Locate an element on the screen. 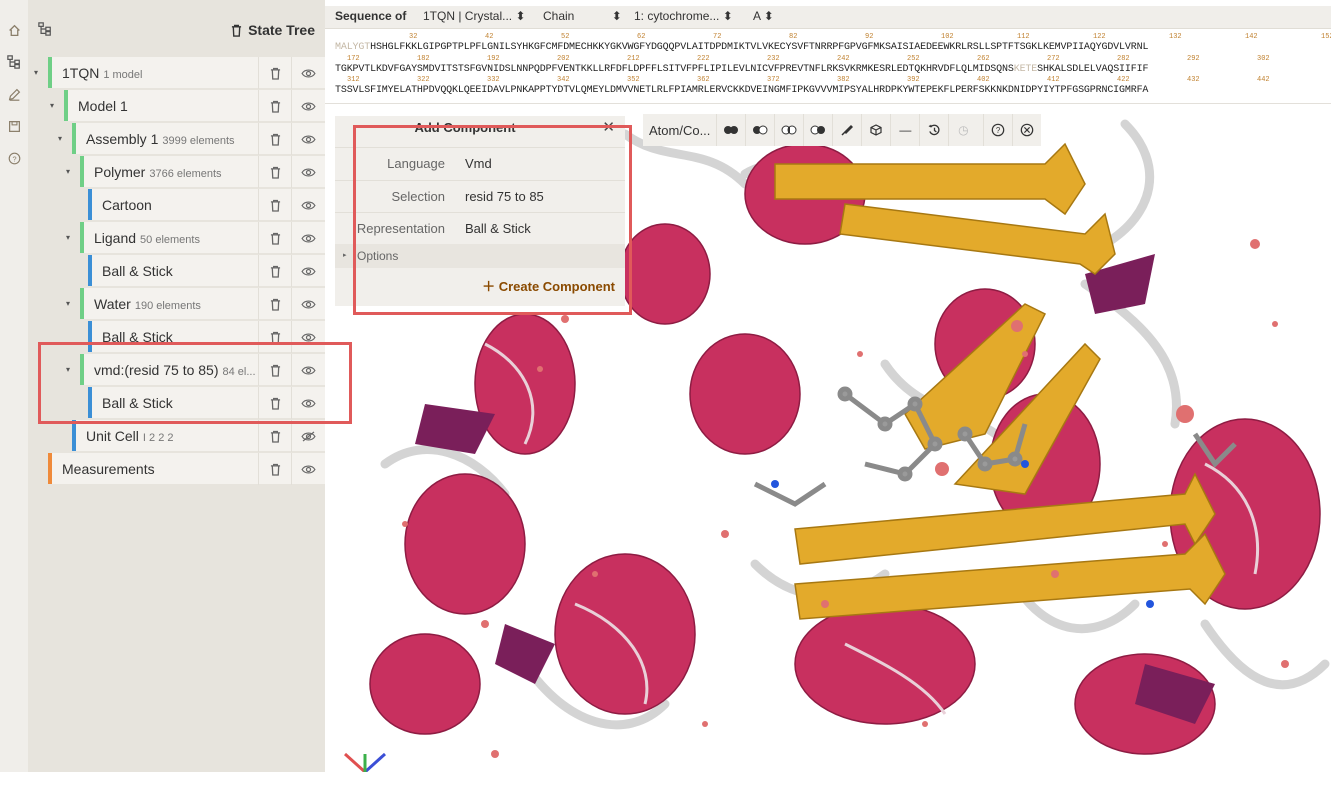  tree-node: ▾ 1TQN 1 model is located at coordinates (179, 72).